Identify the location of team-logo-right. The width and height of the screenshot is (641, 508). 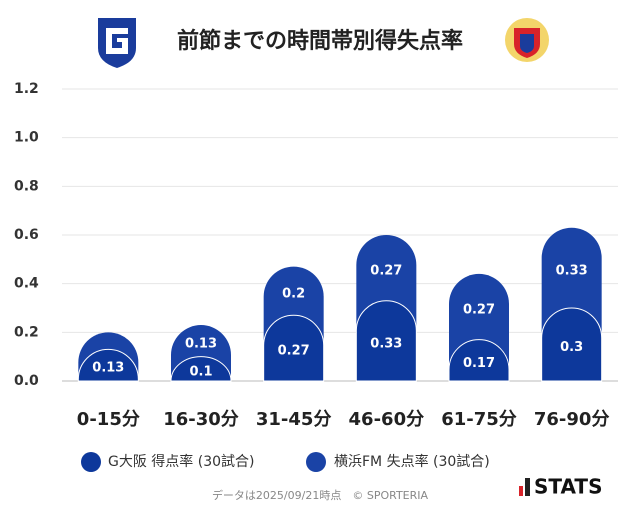
(527, 40).